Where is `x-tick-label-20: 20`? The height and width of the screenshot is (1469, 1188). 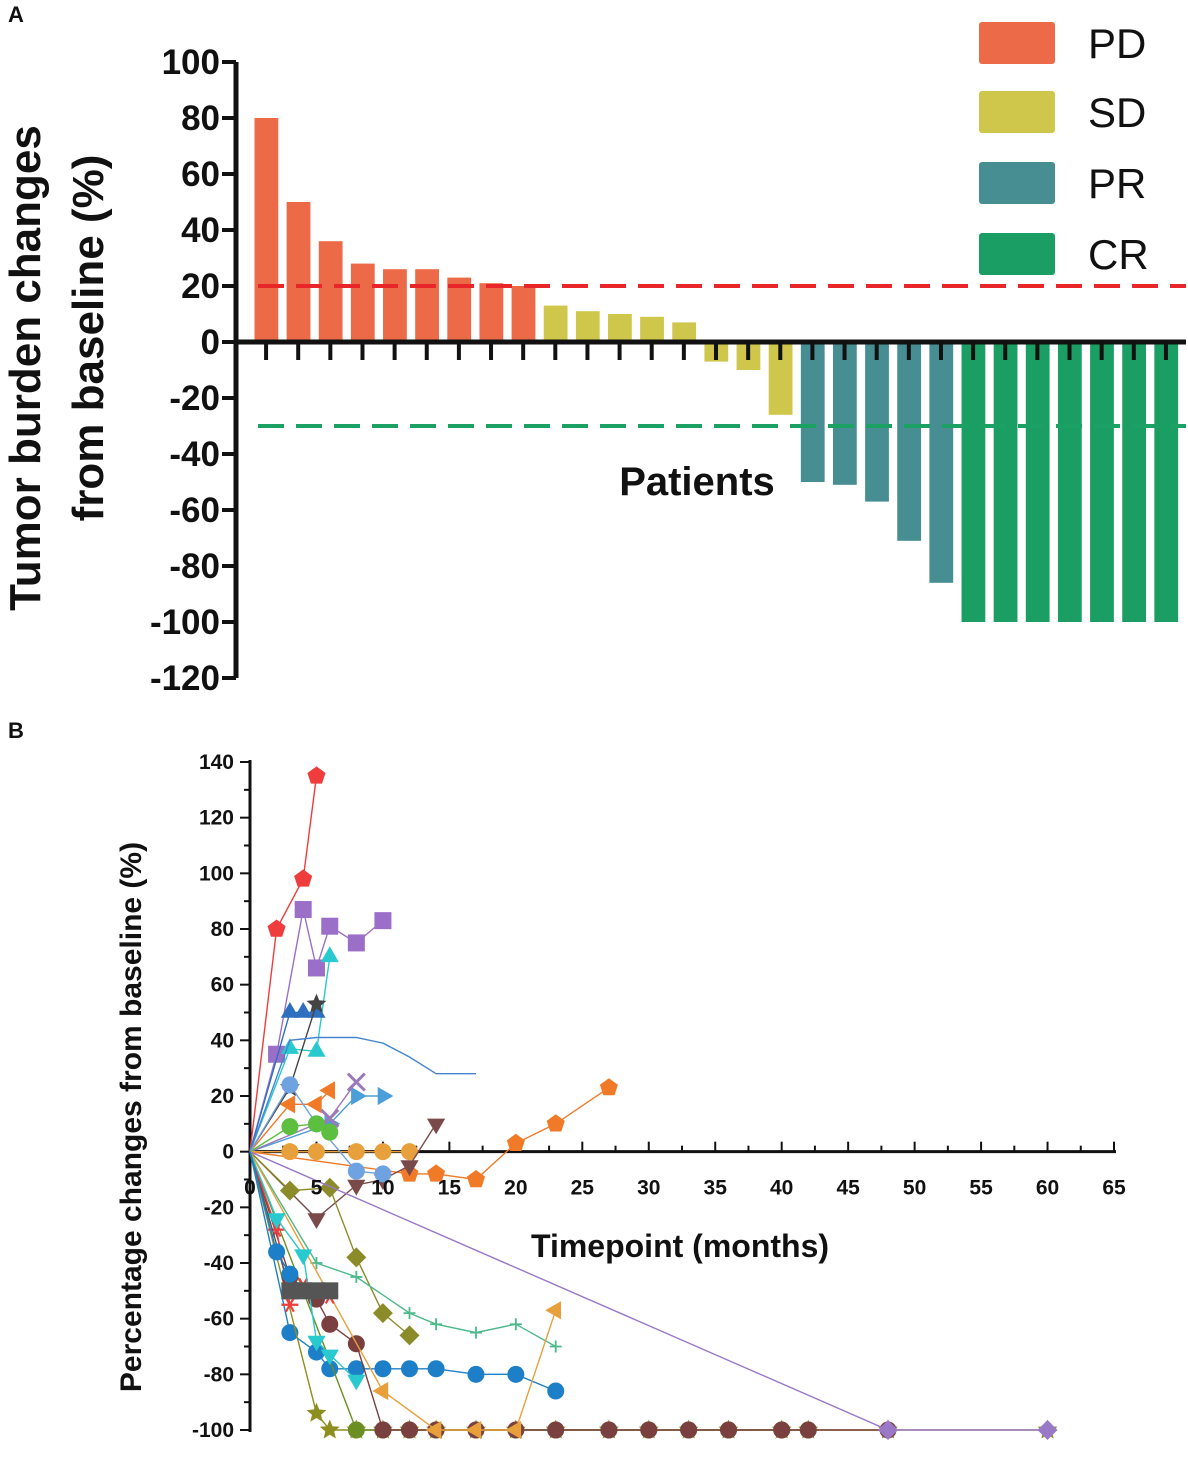
x-tick-label-20: 20 is located at coordinates (515, 1188).